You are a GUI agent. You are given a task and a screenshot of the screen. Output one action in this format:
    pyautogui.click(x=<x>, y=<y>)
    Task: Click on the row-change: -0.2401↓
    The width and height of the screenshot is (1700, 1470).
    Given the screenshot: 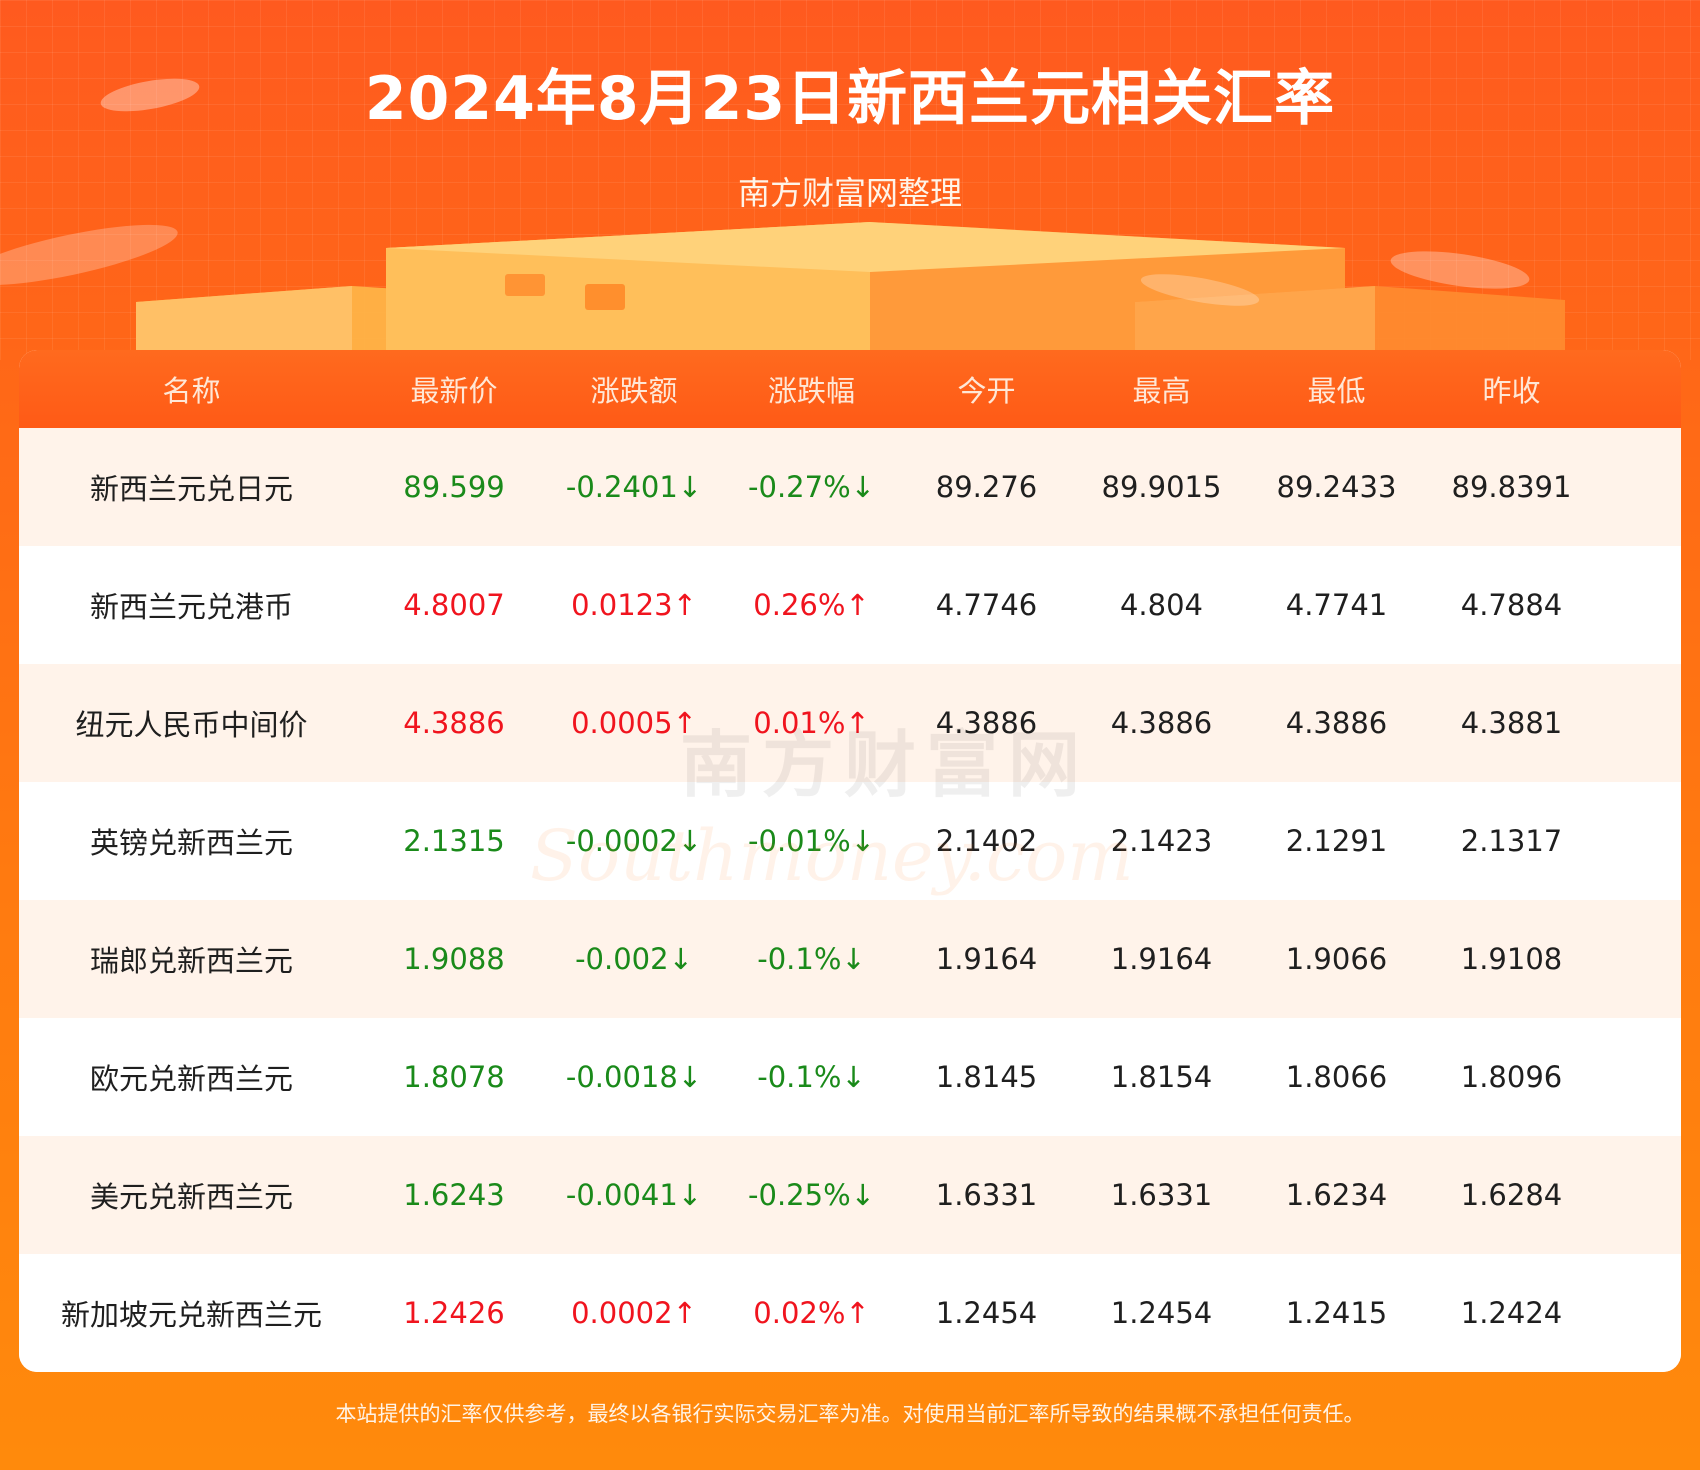 What is the action you would take?
    pyautogui.click(x=634, y=487)
    